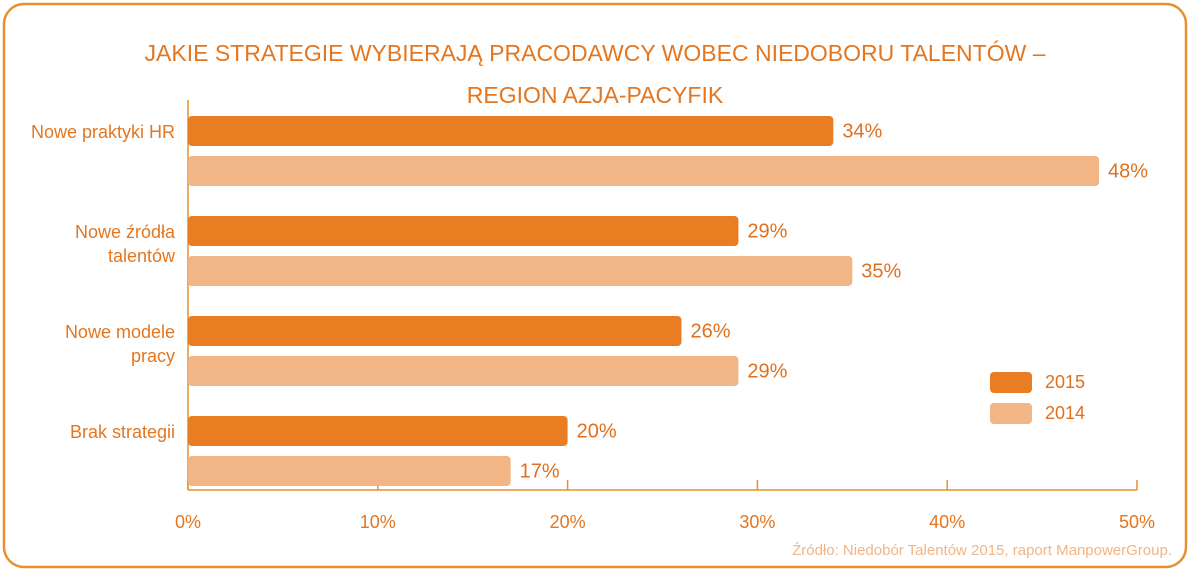 Image resolution: width=1190 pixels, height=571 pixels. What do you see at coordinates (124, 244) in the screenshot?
I see `category-label: Nowe źródła talentów` at bounding box center [124, 244].